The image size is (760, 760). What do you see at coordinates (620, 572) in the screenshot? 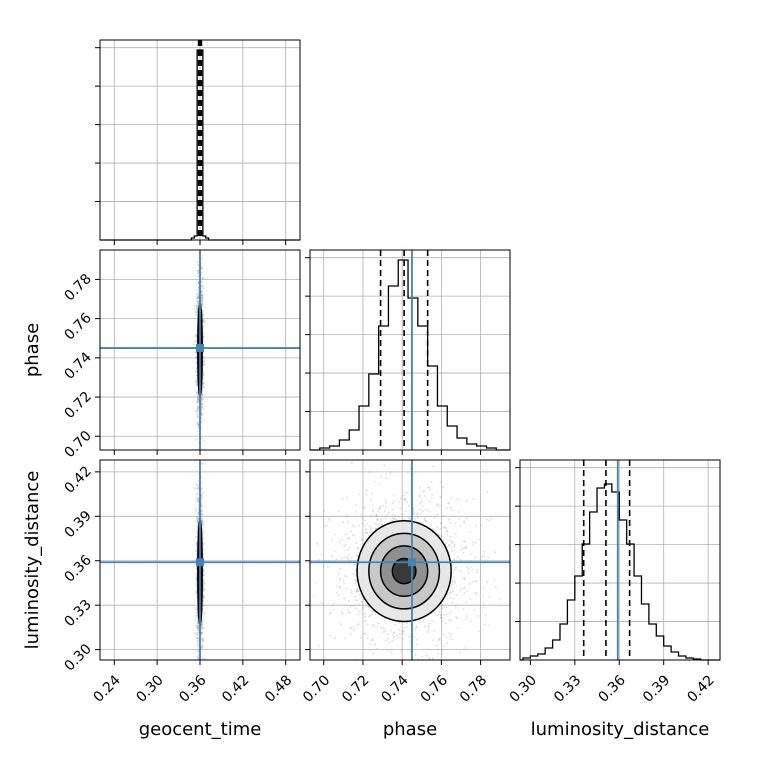
I see `histogram-step-luminosity_distance` at bounding box center [620, 572].